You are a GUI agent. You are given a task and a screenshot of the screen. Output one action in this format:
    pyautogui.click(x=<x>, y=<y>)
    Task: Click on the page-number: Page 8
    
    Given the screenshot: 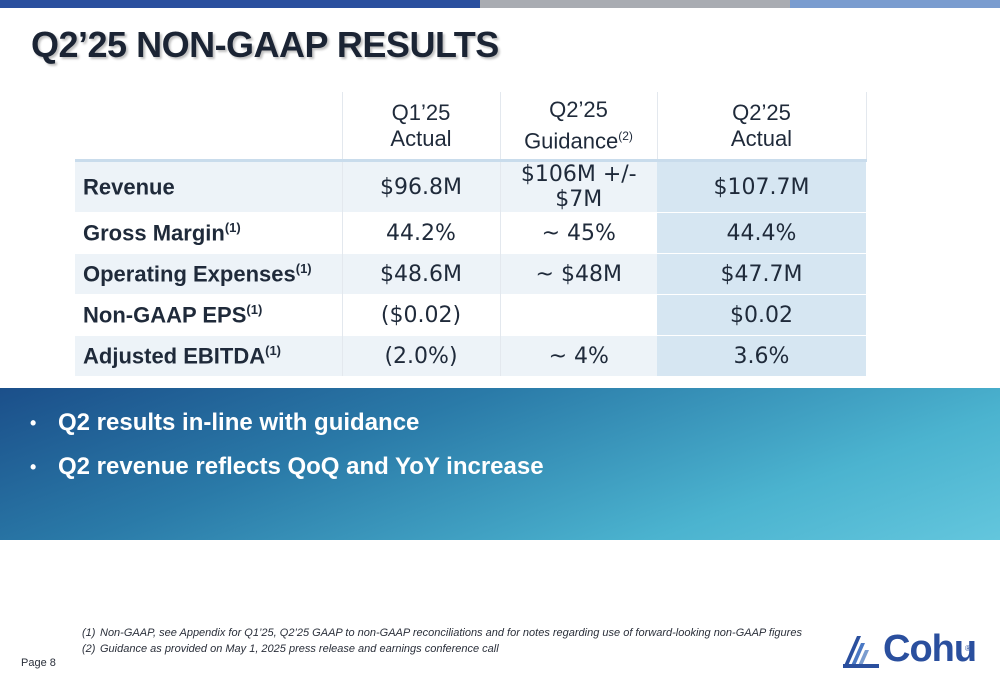 What is the action you would take?
    pyautogui.click(x=38, y=663)
    